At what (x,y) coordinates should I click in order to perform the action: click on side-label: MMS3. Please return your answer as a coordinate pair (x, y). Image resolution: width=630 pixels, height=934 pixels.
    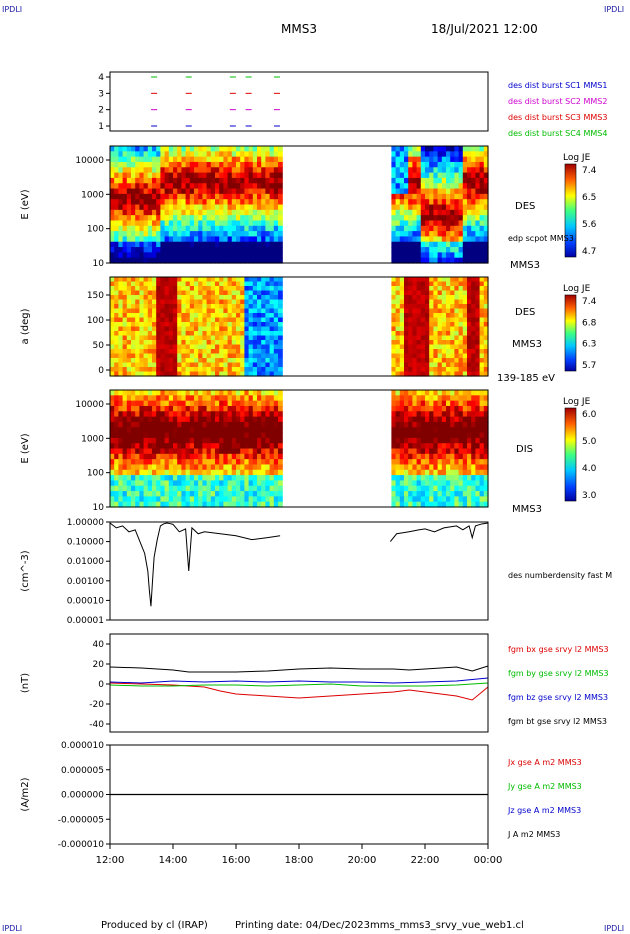
    Looking at the image, I should click on (525, 265).